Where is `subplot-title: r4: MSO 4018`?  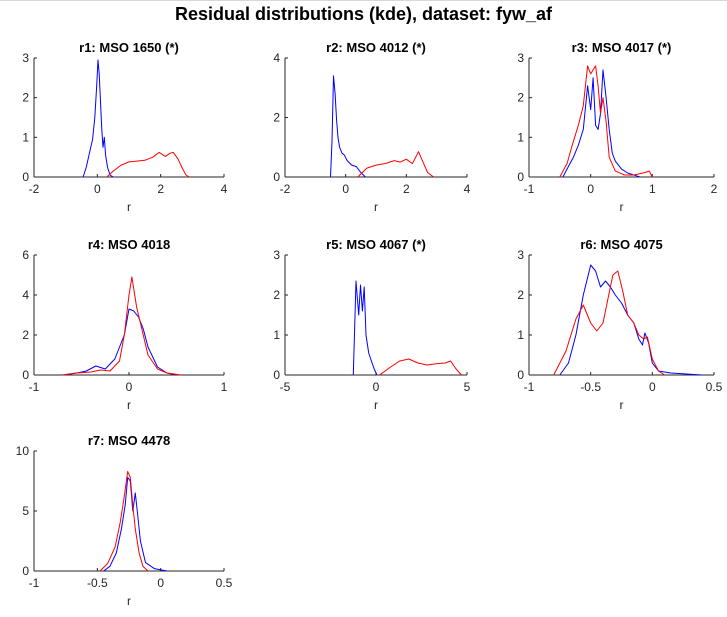
subplot-title: r4: MSO 4018 is located at coordinates (129, 244).